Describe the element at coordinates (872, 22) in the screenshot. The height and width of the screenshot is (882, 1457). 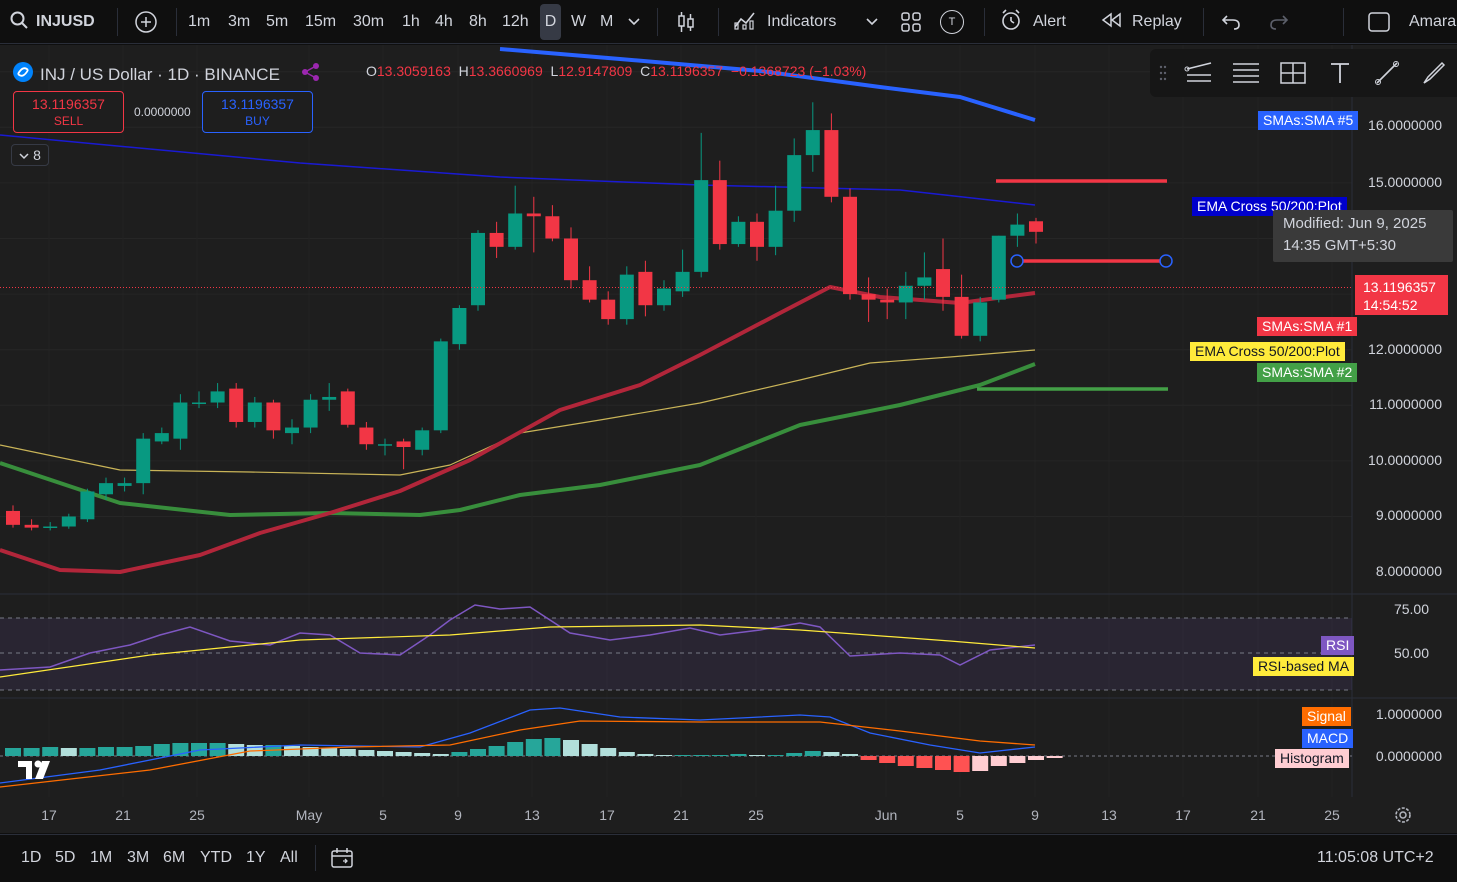
I see `indicators-chevron-down-icon` at that location.